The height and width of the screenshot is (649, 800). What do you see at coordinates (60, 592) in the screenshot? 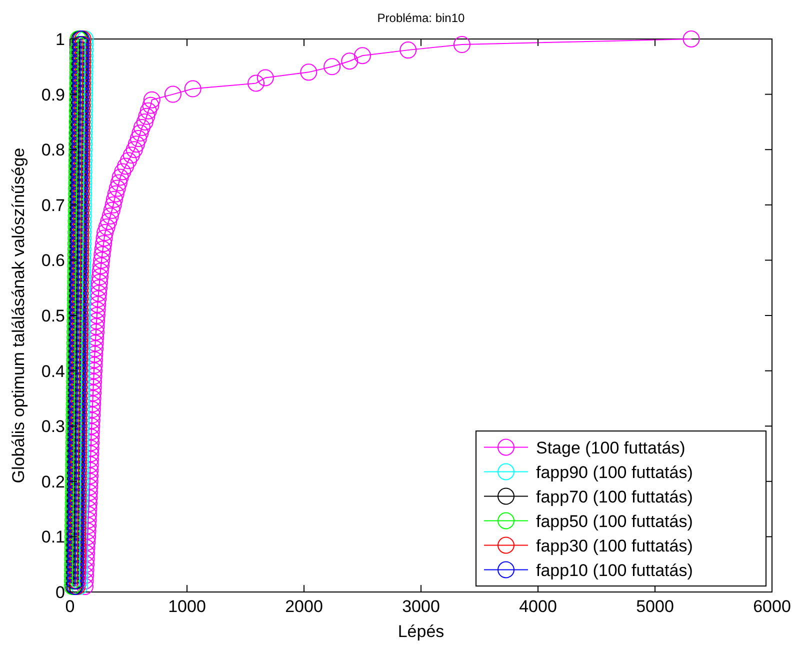
I see `y-tick-label: 0` at bounding box center [60, 592].